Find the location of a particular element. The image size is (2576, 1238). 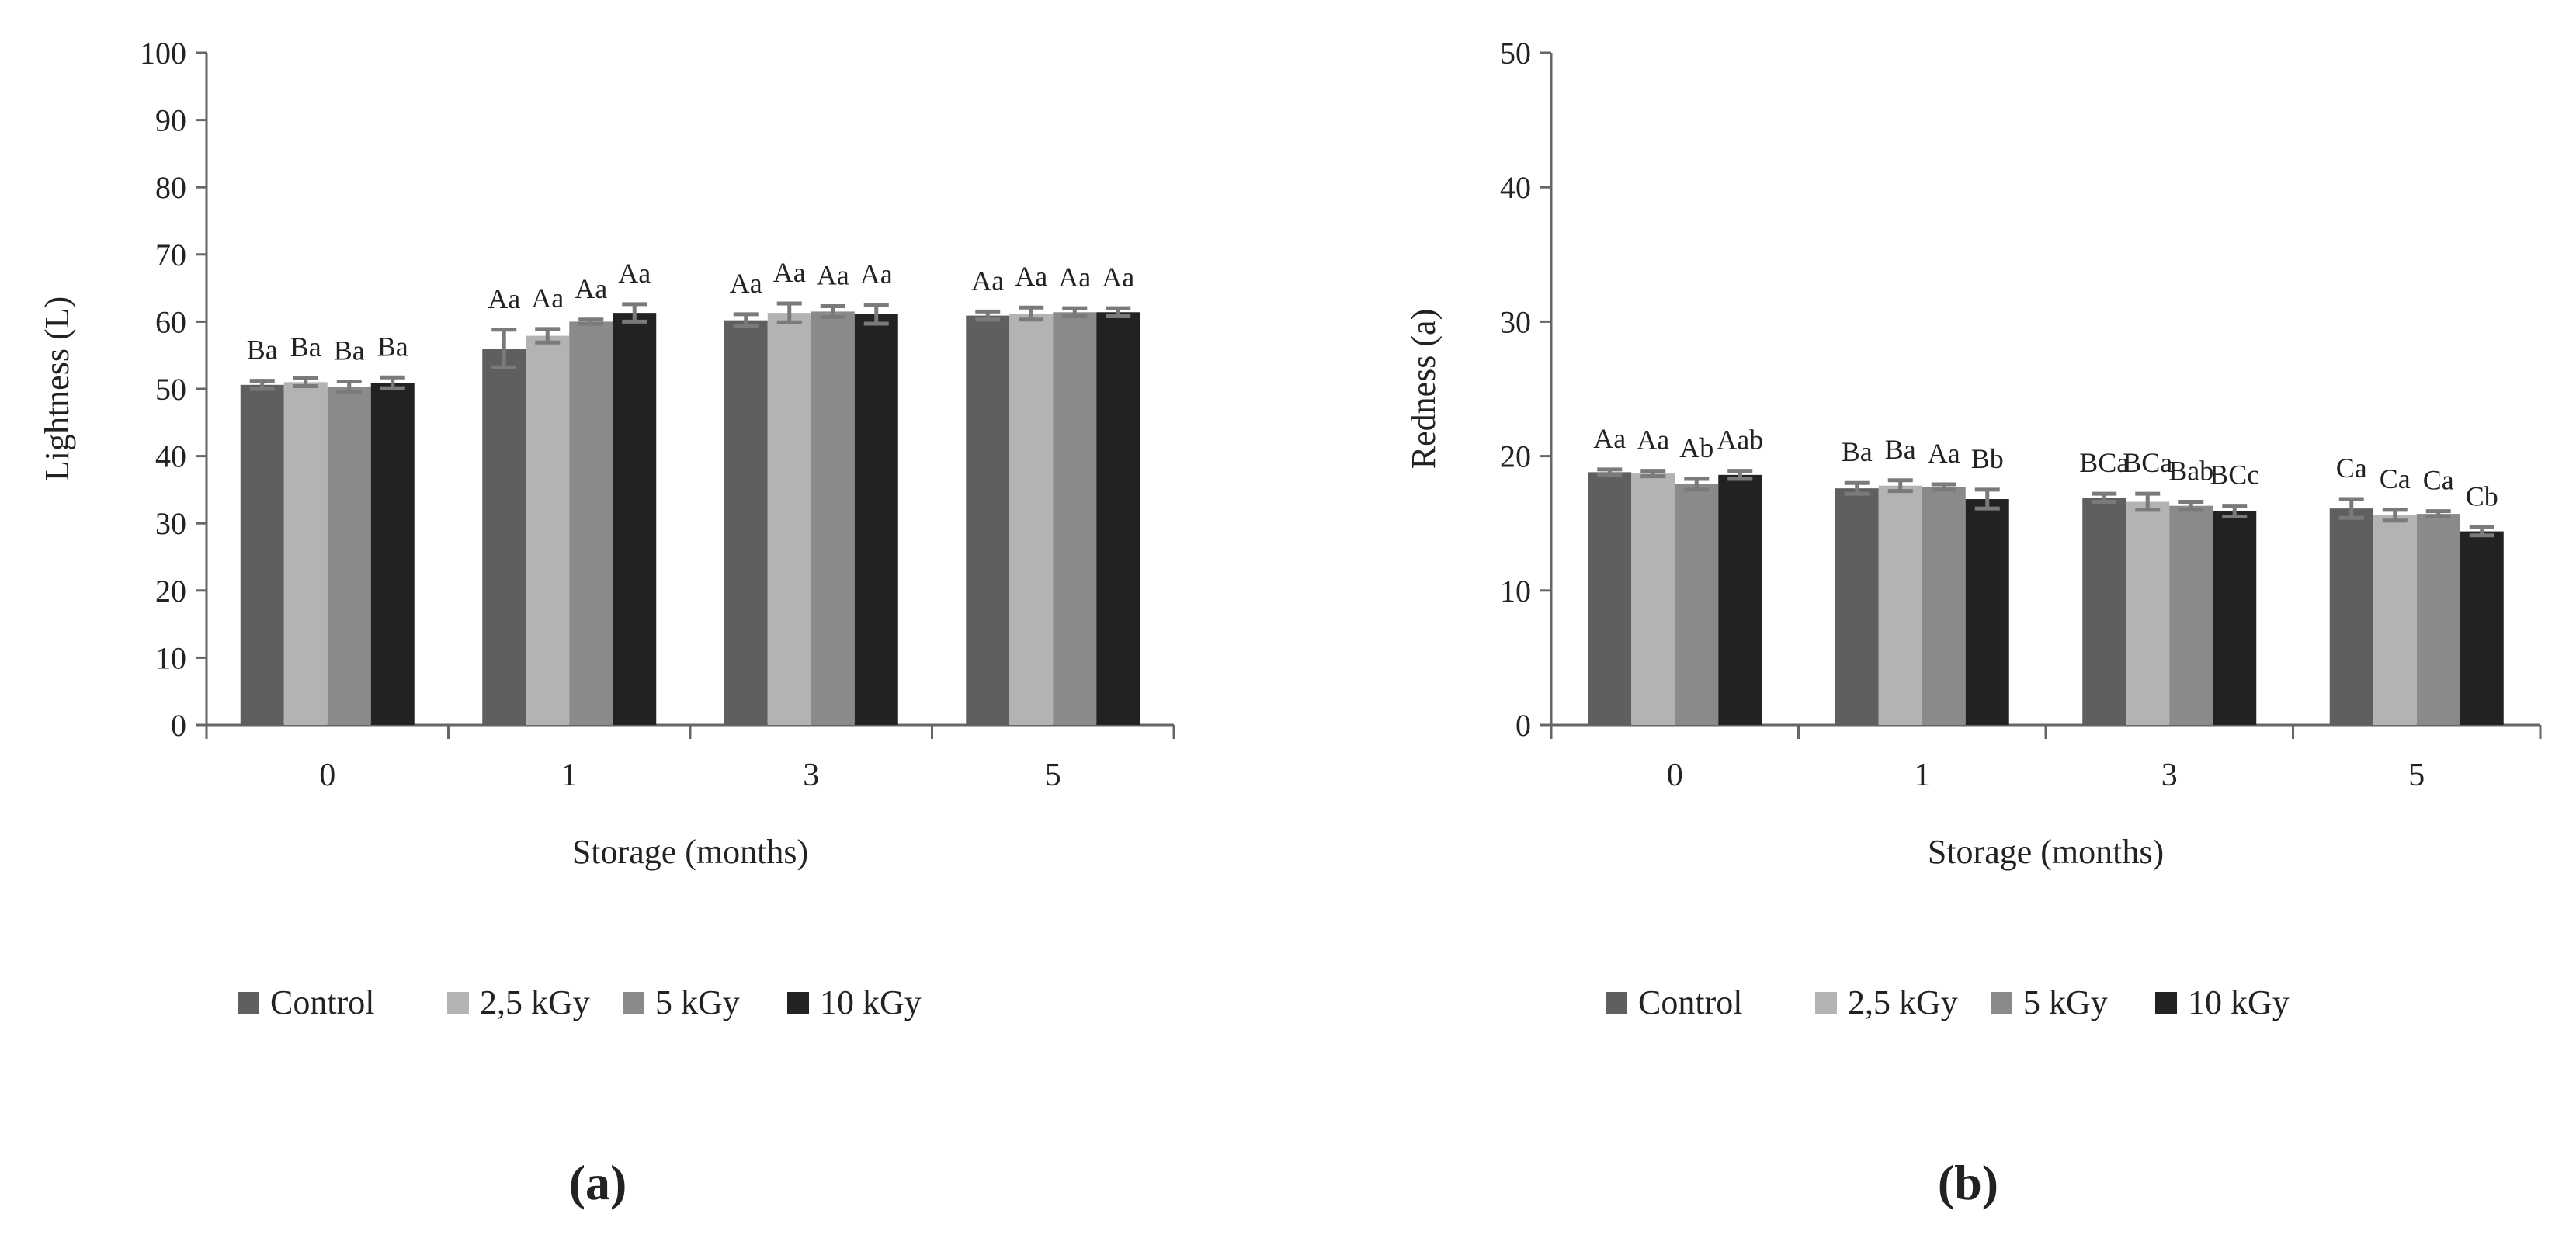

y-axis-title: Redness (a) is located at coordinates (1423, 390).